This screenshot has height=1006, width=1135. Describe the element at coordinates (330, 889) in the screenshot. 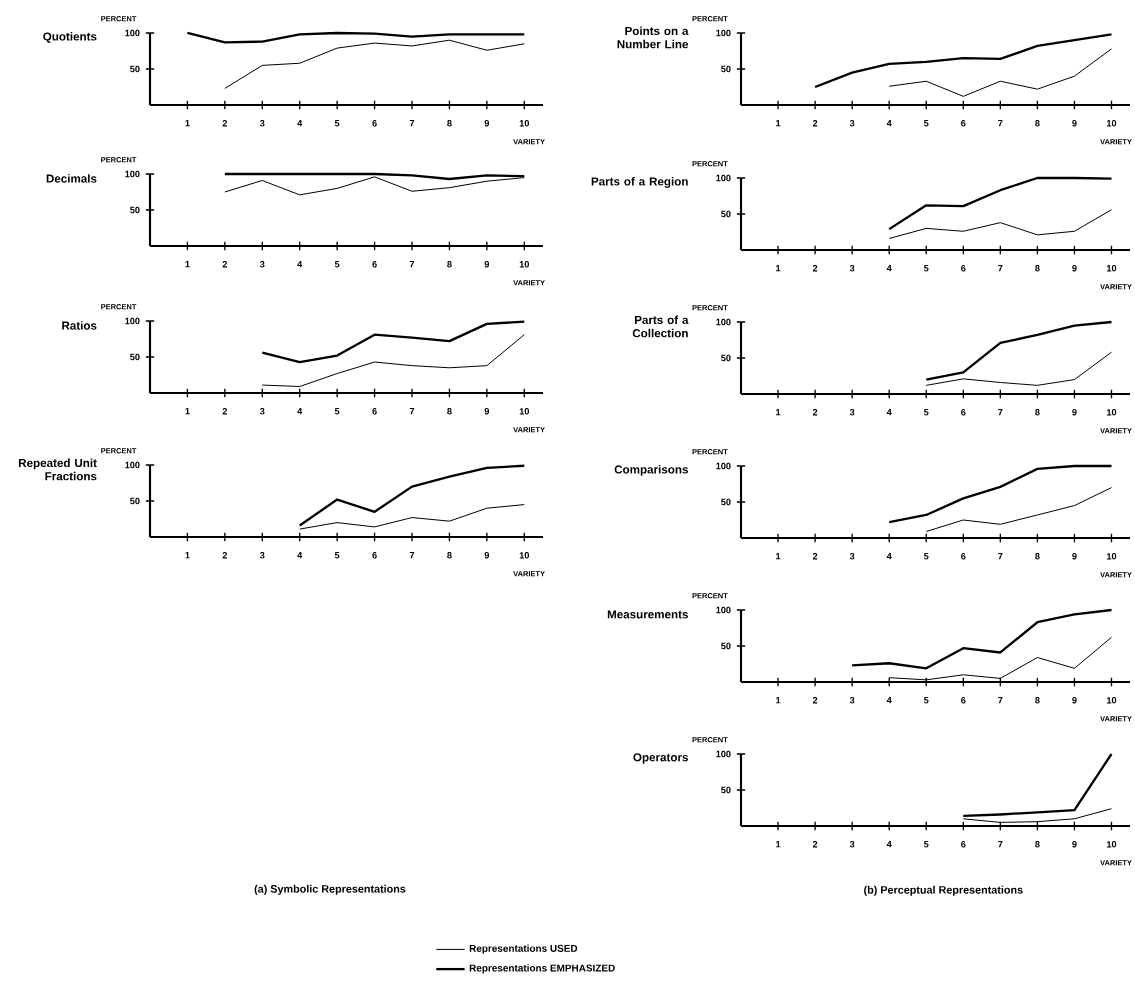

I see `text: (a) Symbolic Representations` at that location.